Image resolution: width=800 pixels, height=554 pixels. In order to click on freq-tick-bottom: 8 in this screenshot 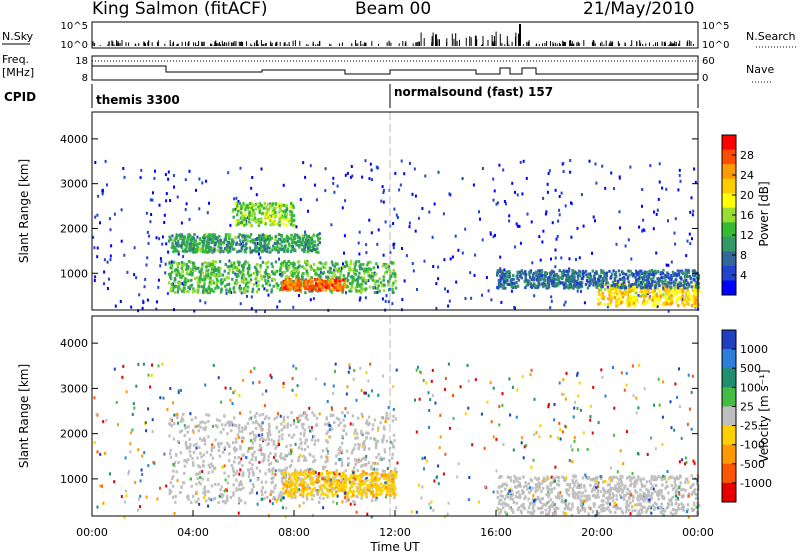, I will do `click(85, 78)`.